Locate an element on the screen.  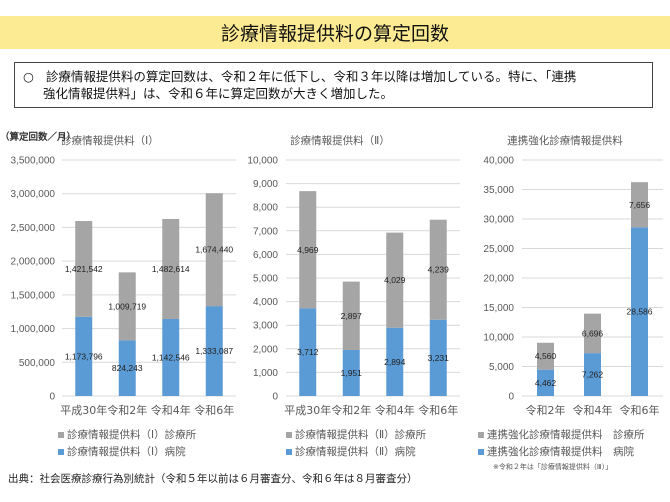
legend-item-hospital: 診療情報提供料（Ⅱ）病院 is located at coordinates (356, 452).